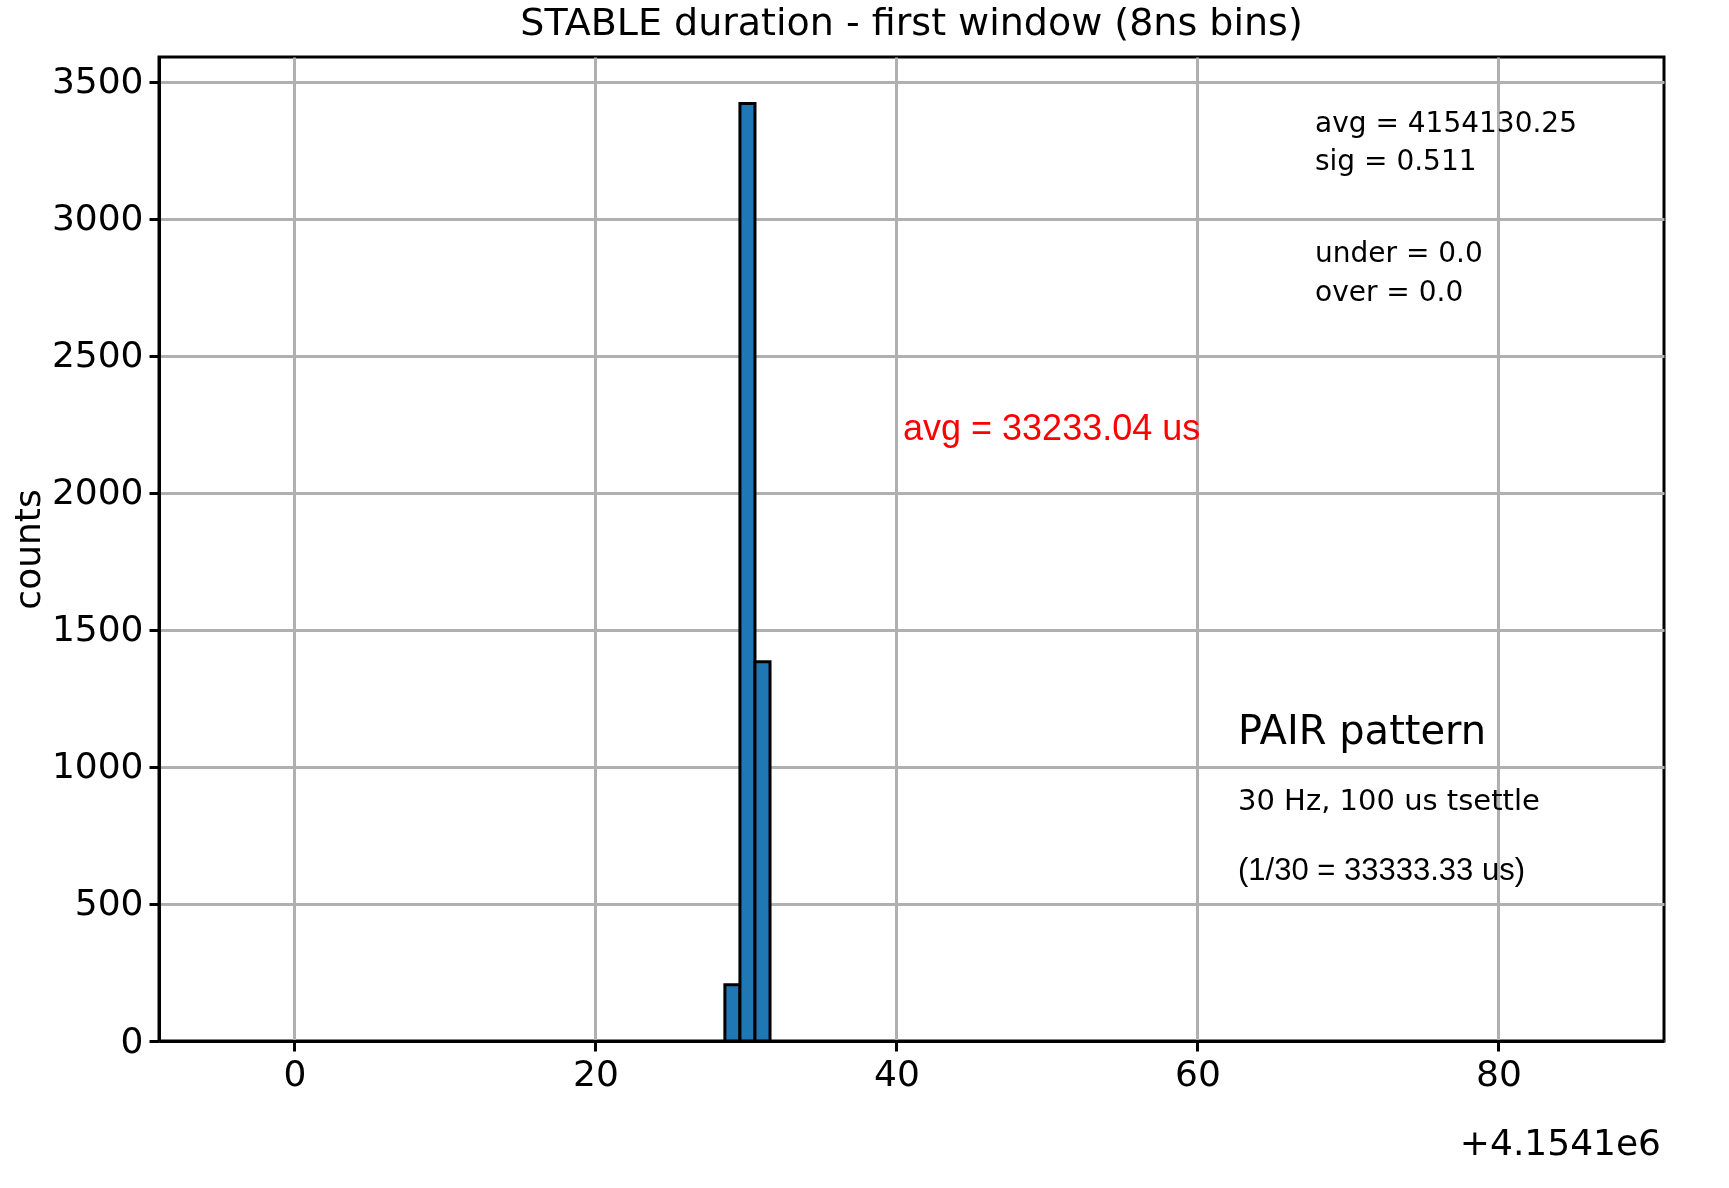  Describe the element at coordinates (1381, 869) in the screenshot. I see `annotation: (1/30 = 33333.33 us)` at that location.